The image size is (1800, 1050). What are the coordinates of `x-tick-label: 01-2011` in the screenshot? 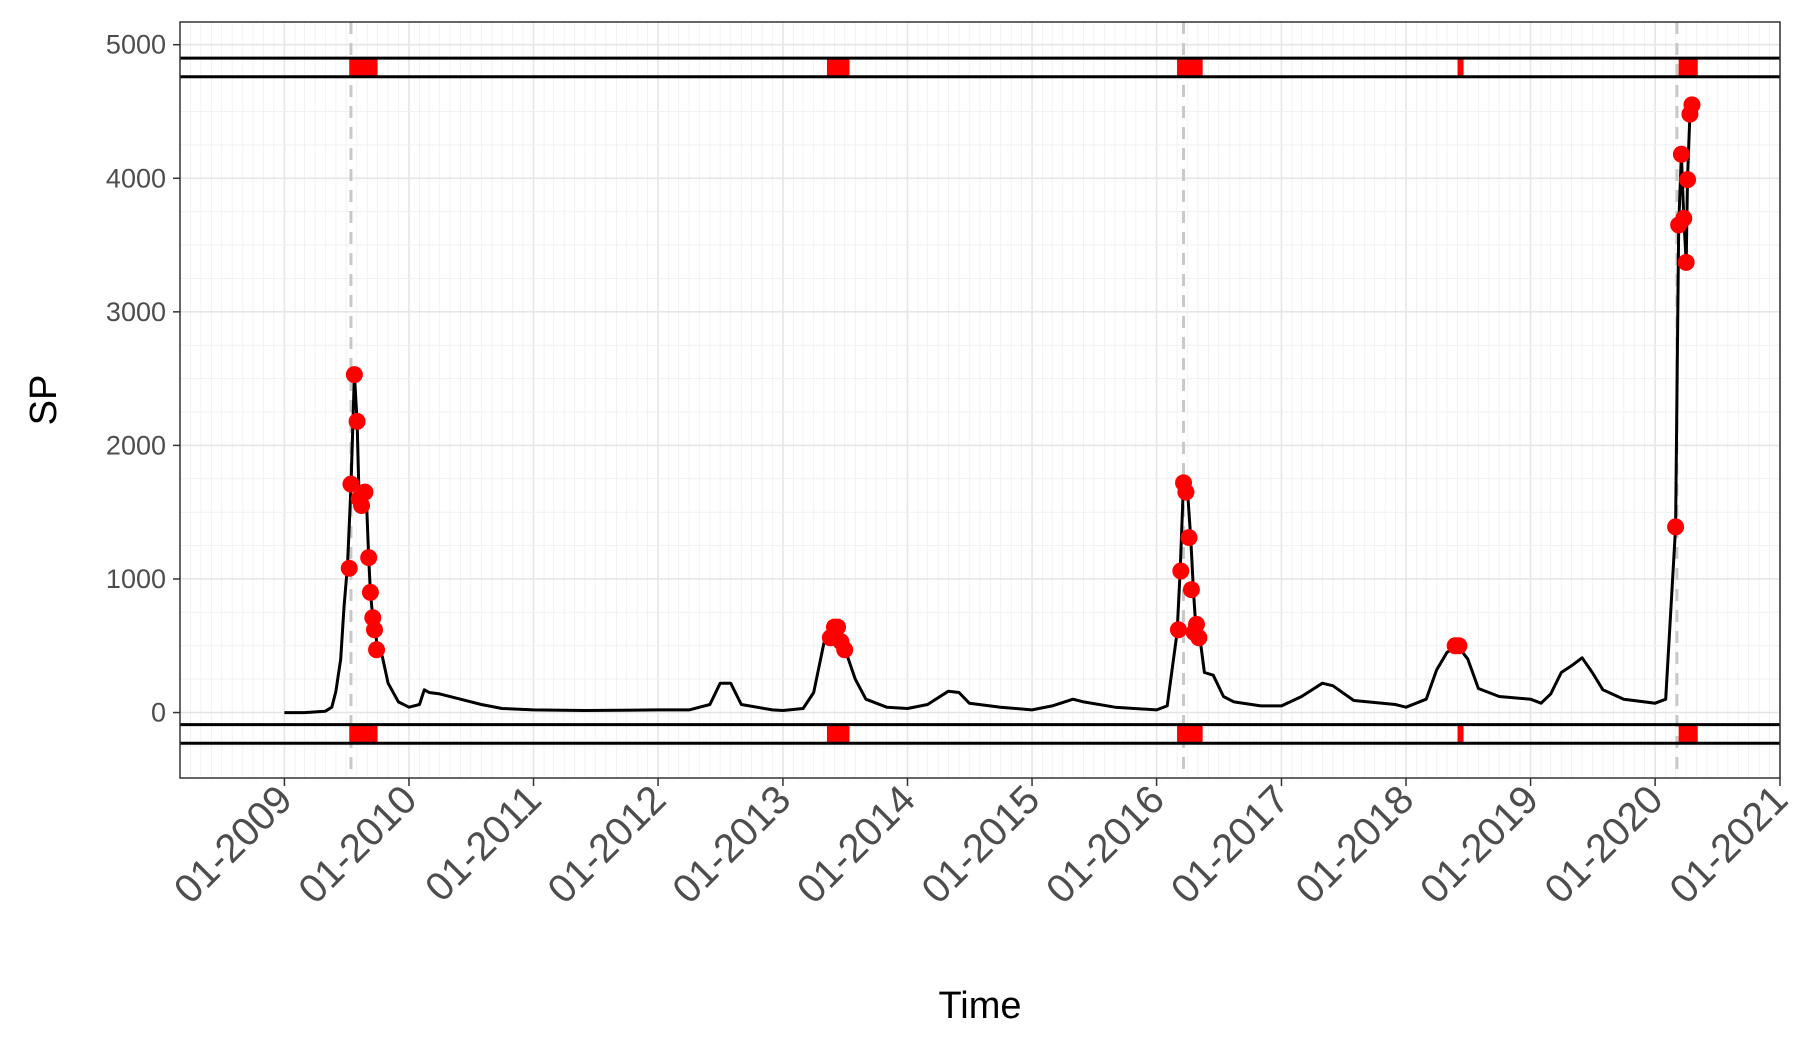 It's located at (483, 843).